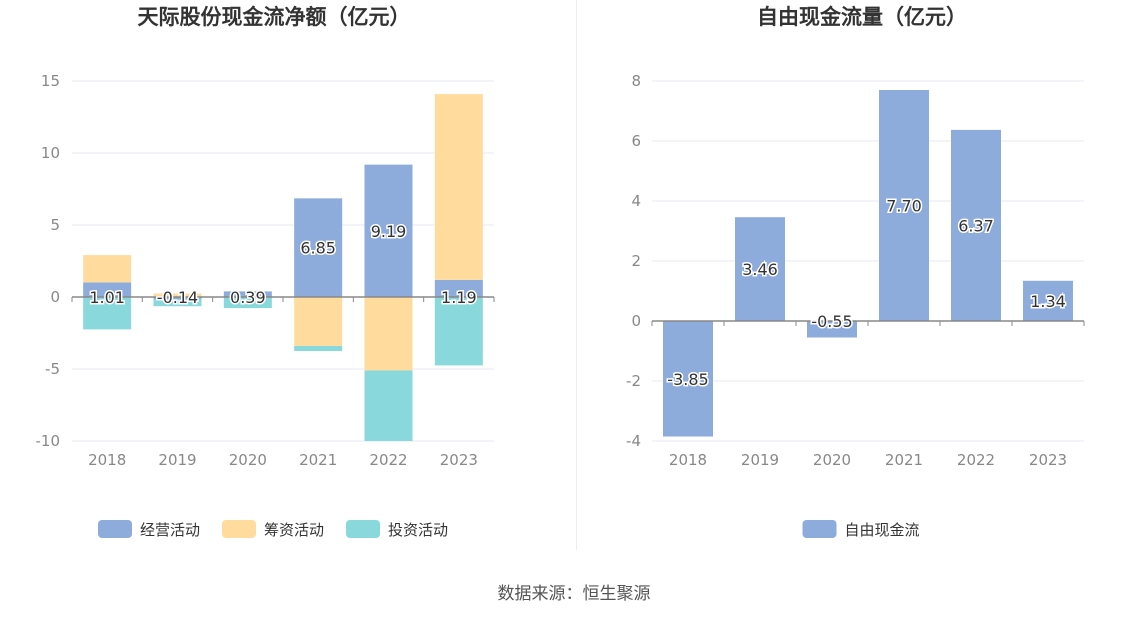 The height and width of the screenshot is (619, 1148). What do you see at coordinates (247, 303) in the screenshot?
I see `chart1-bar-2020-s3` at bounding box center [247, 303].